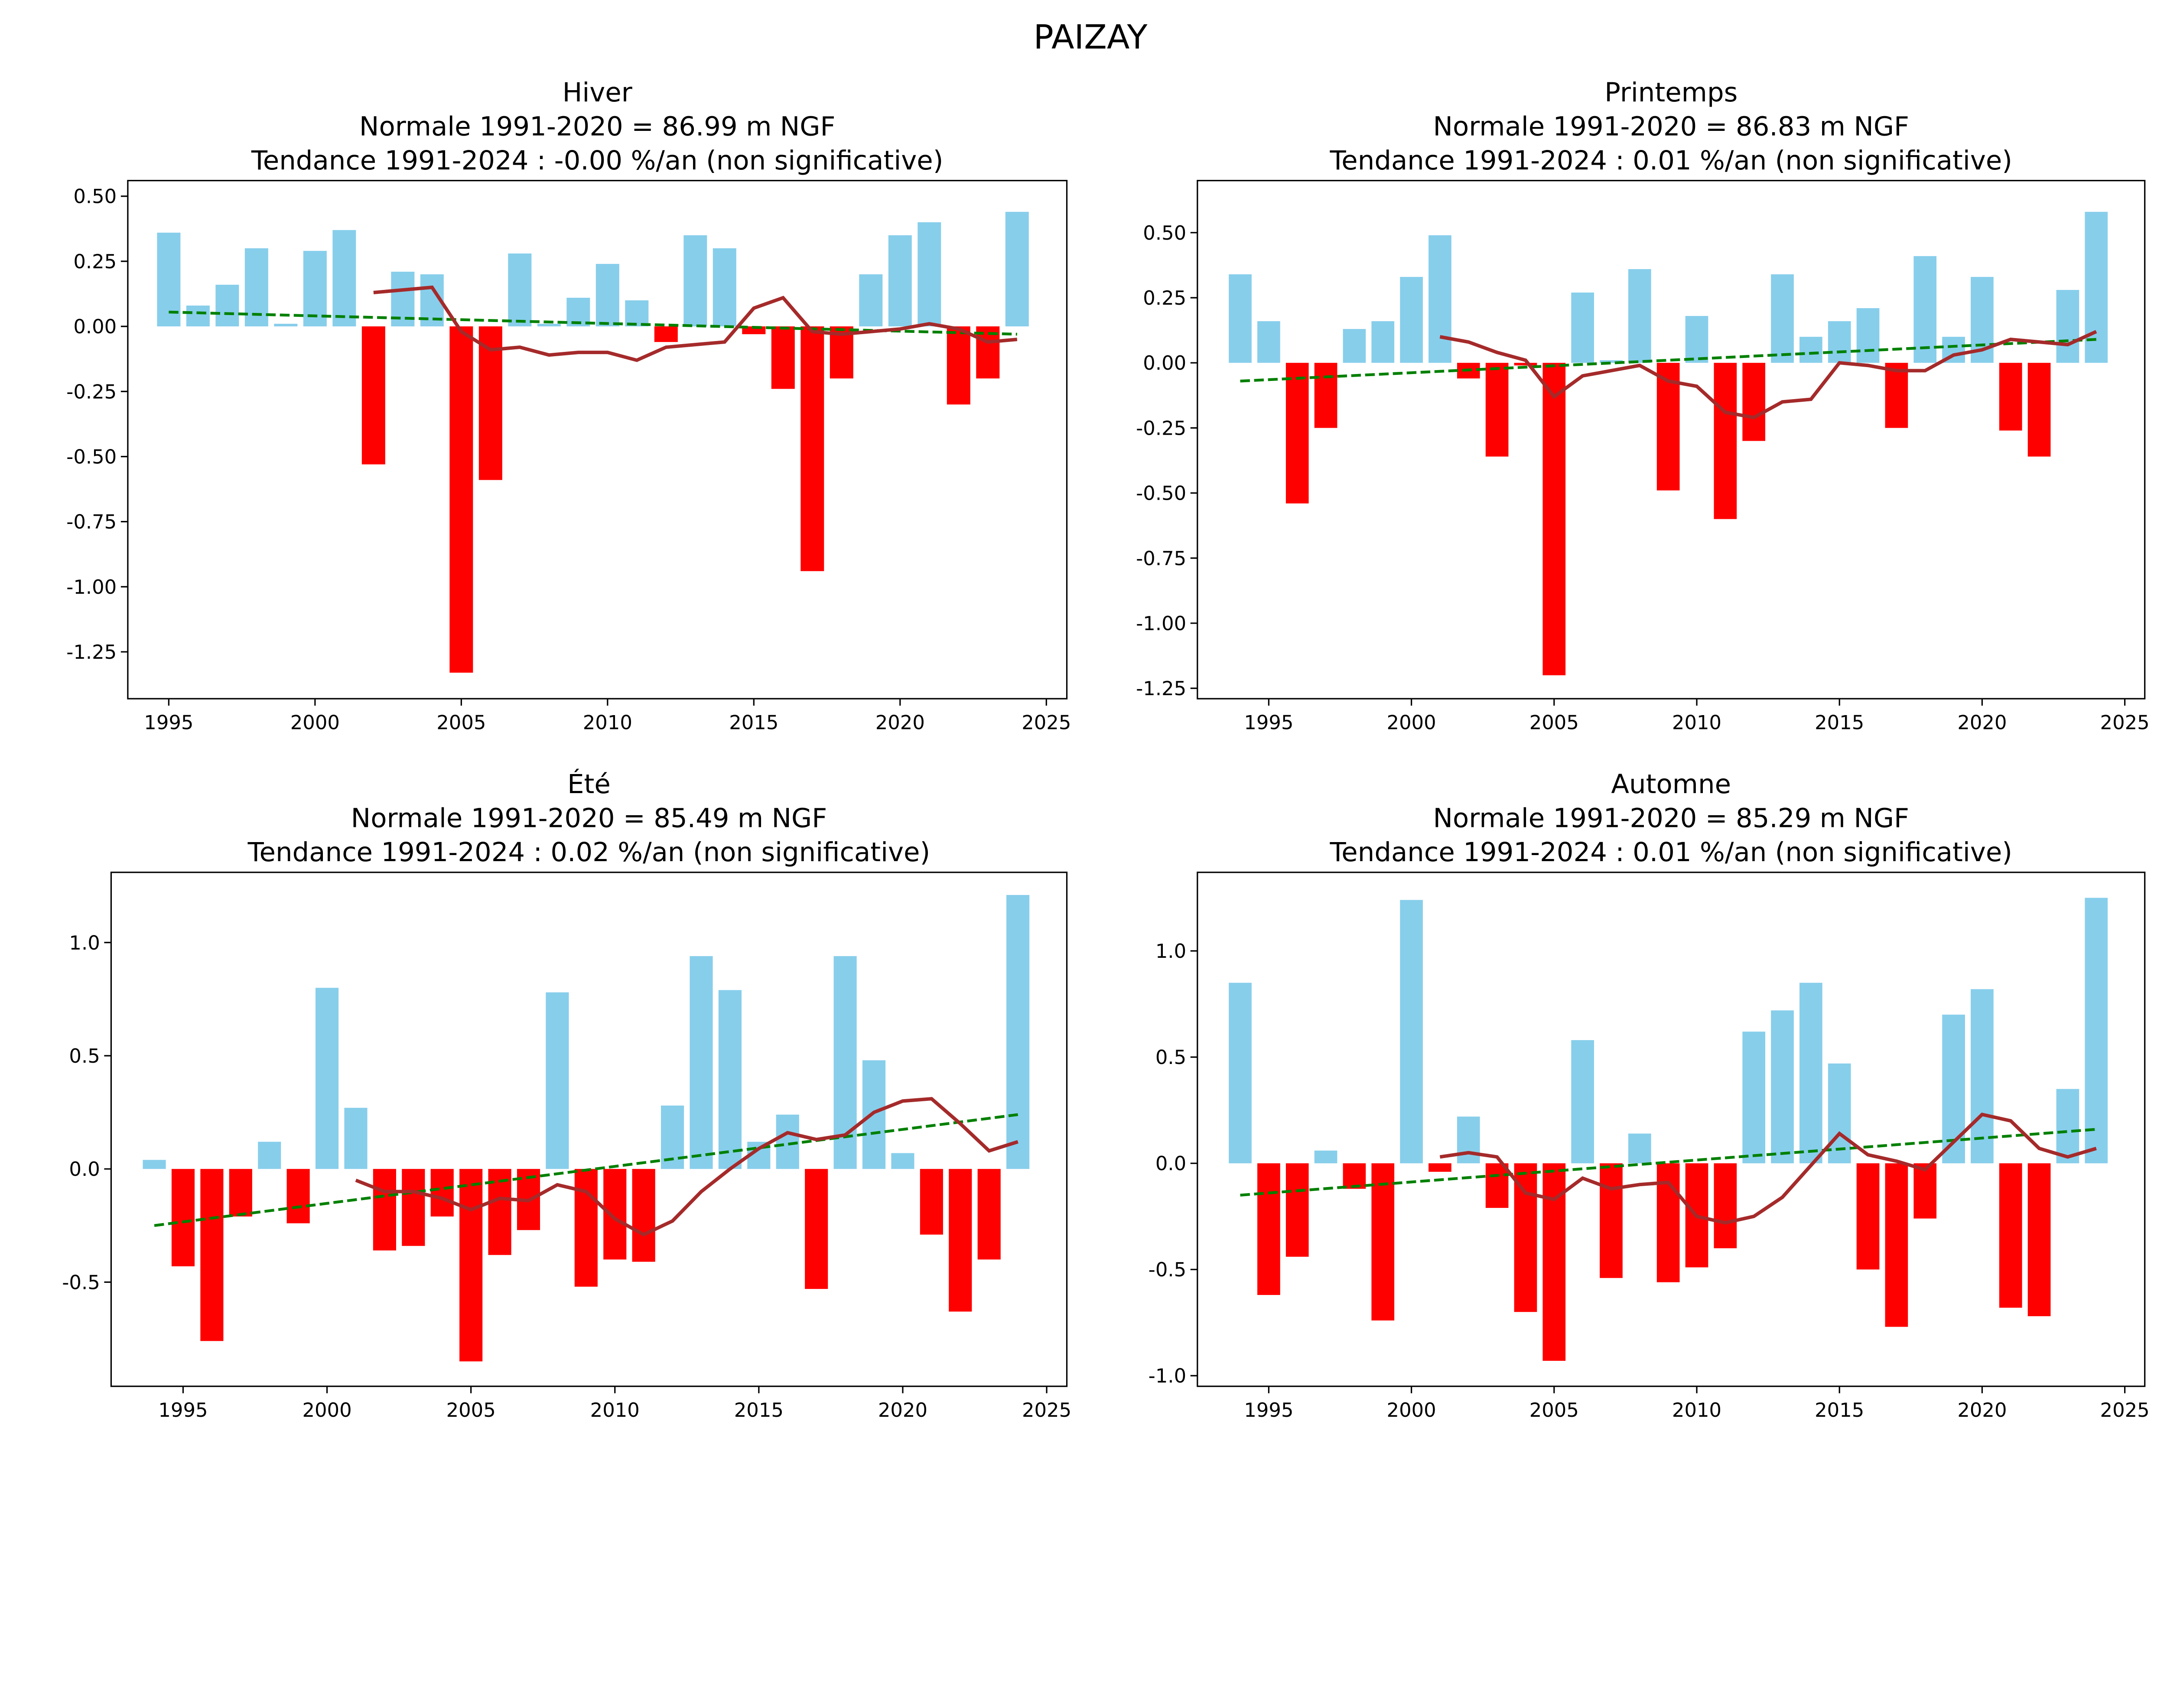 Image resolution: width=2167 pixels, height=1708 pixels. Describe the element at coordinates (753, 722) in the screenshot. I see `x-tick-label: 2015` at that location.